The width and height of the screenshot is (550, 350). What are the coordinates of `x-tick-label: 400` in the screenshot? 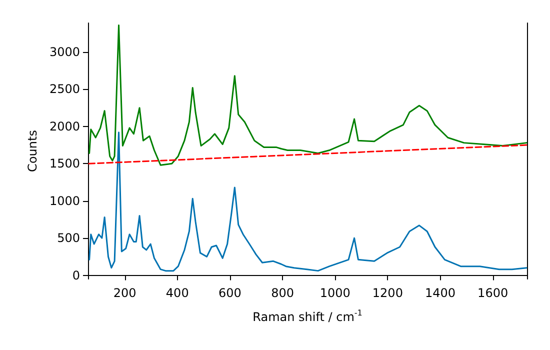 It's located at (177, 293).